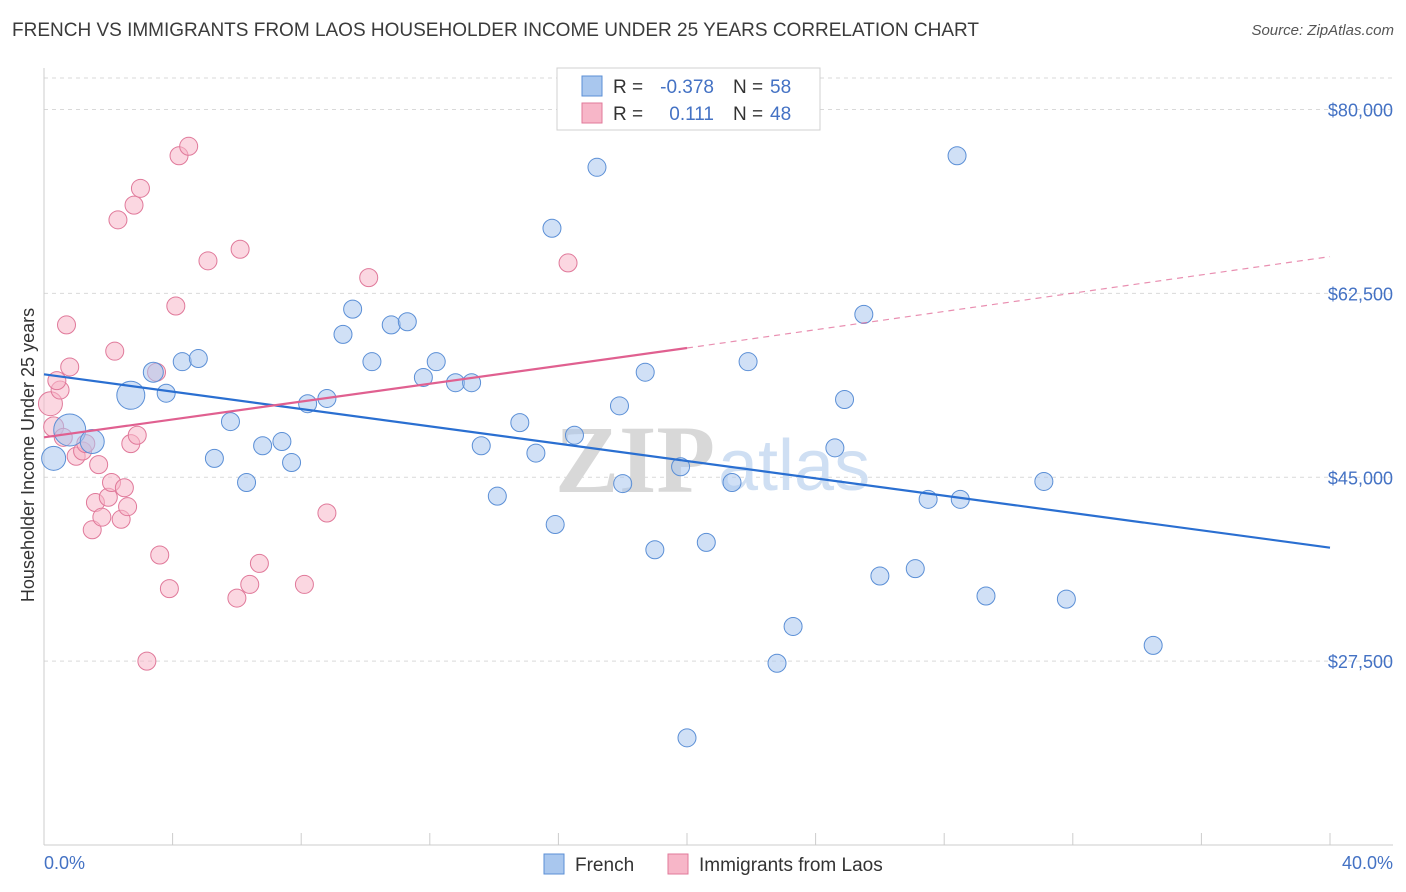 The height and width of the screenshot is (892, 1406). I want to click on legend-r-label-french: R =, so click(628, 87).